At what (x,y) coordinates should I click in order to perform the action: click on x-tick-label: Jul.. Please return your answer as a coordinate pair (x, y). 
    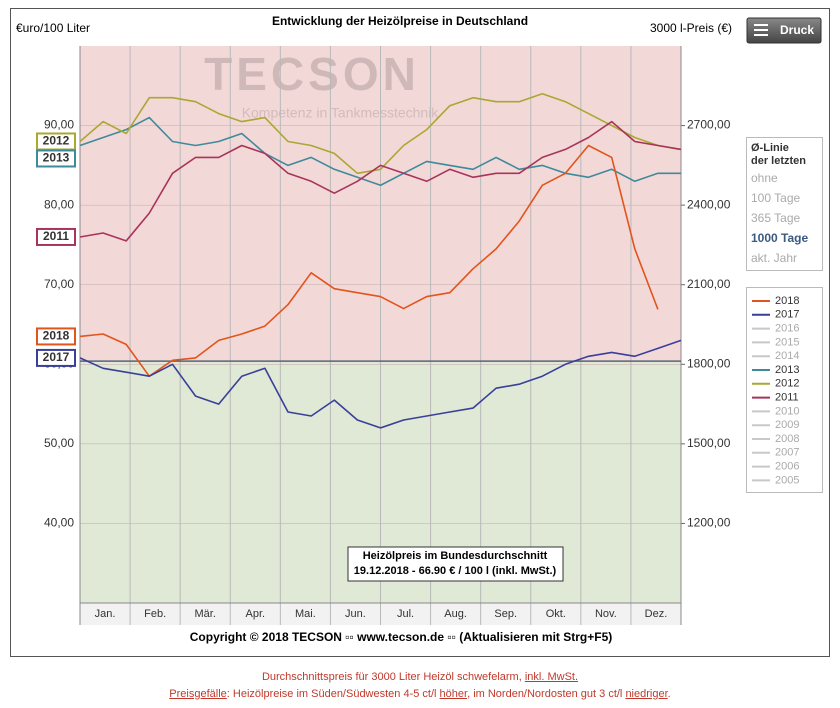
    Looking at the image, I should click on (405, 614).